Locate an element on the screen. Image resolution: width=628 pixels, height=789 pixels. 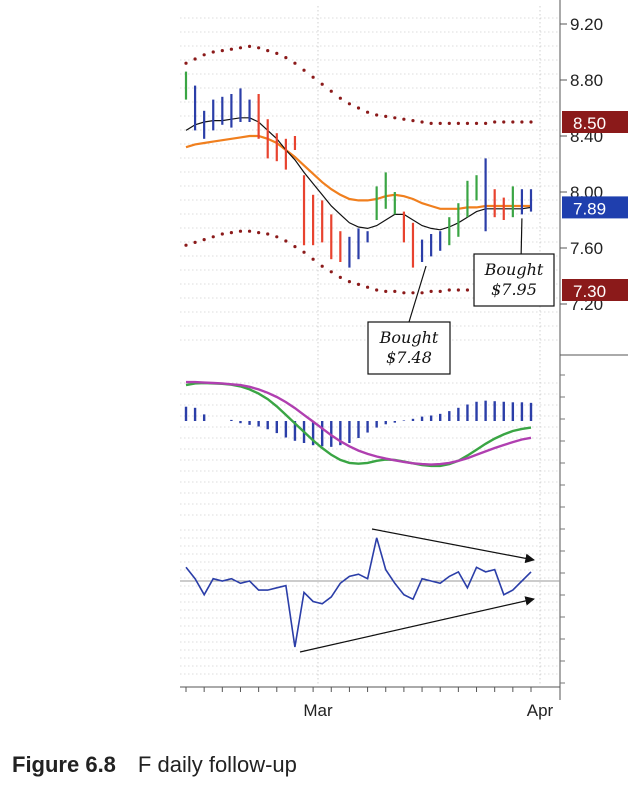
annotation-text: $7.48 is located at coordinates (409, 357).